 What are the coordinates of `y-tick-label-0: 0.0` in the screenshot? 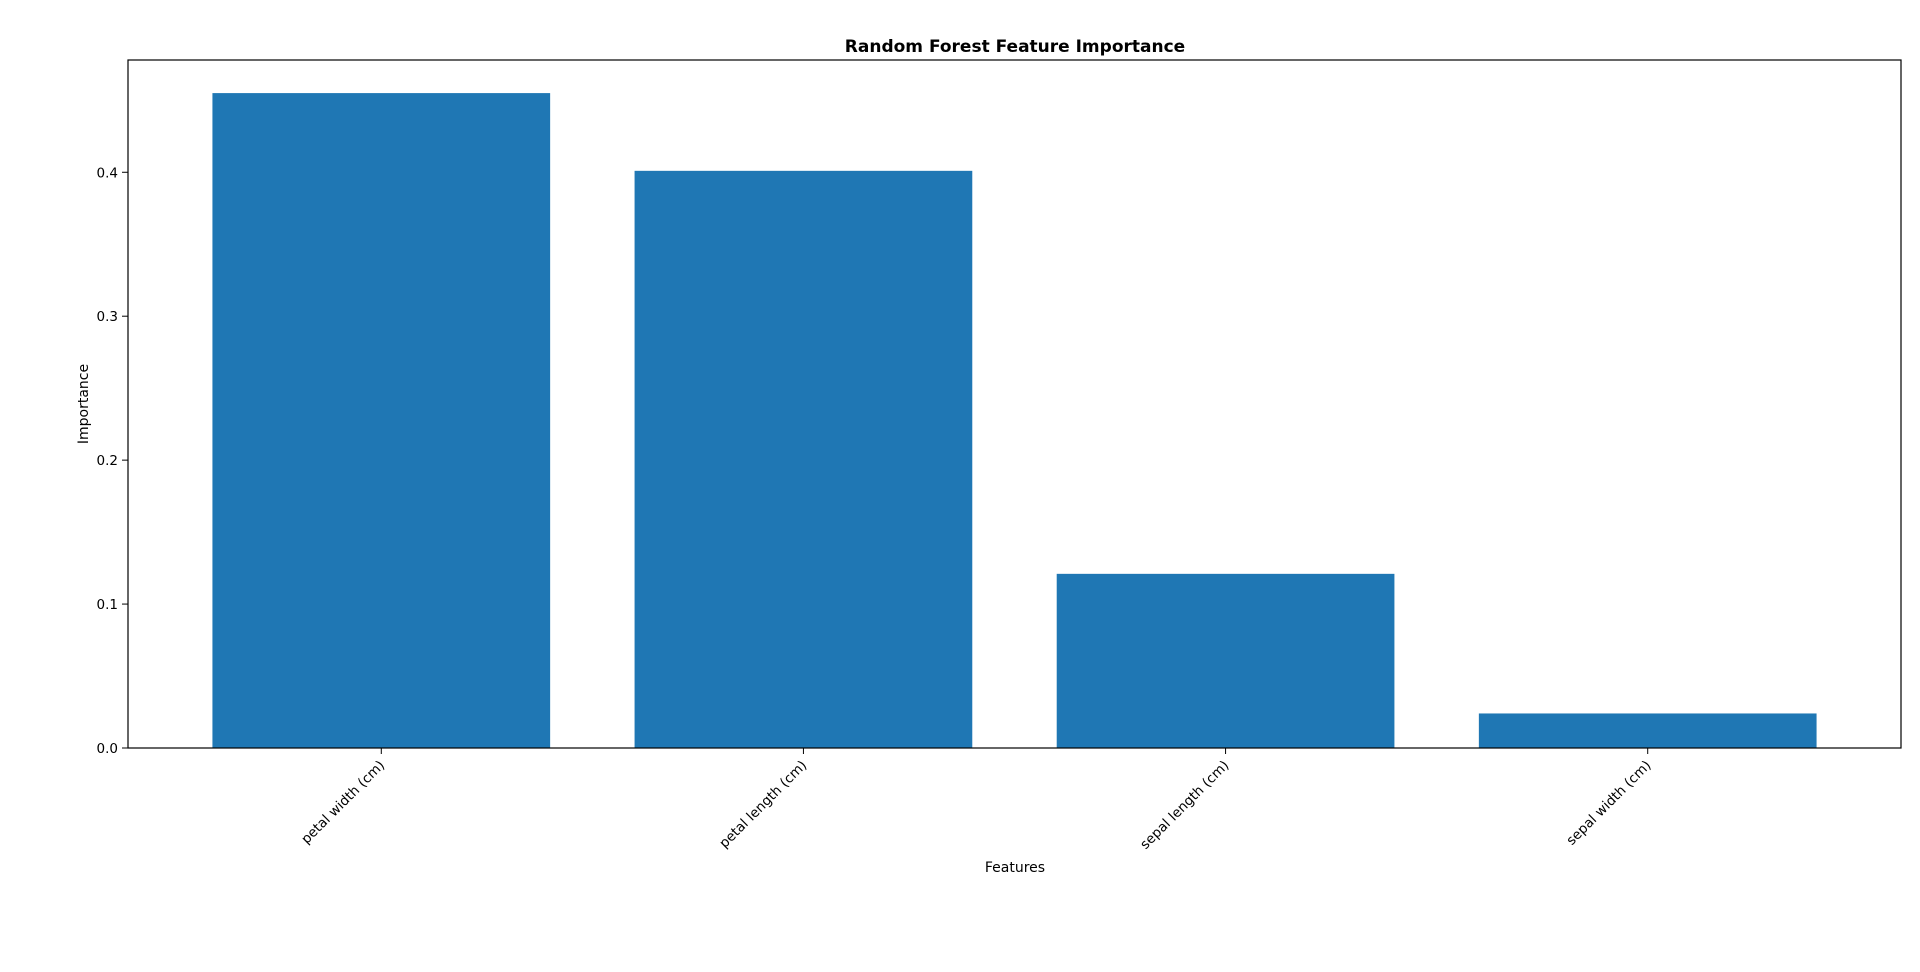 It's located at (107, 749).